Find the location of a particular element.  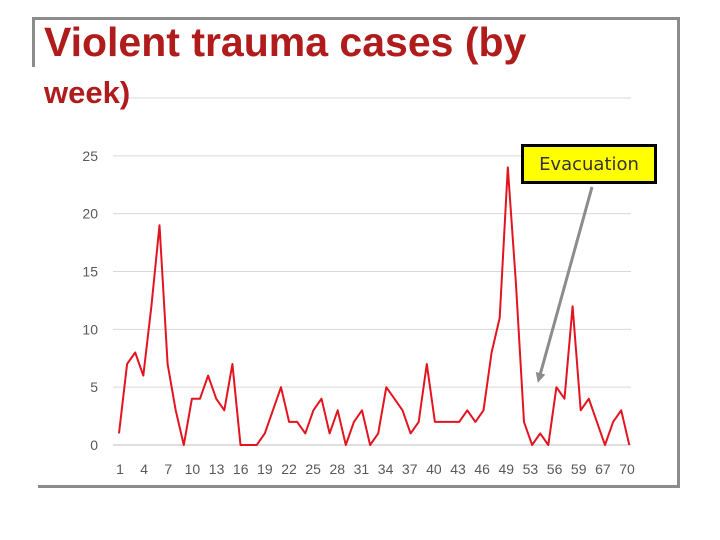

x-tick-label: 40 is located at coordinates (434, 469).